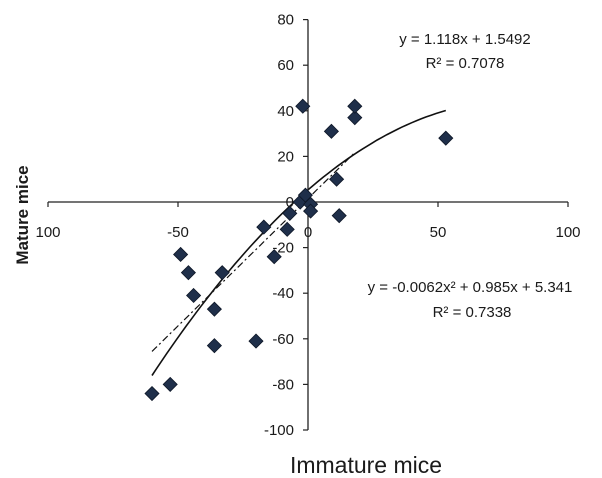 This screenshot has height=478, width=602. What do you see at coordinates (283, 248) in the screenshot?
I see `y-tick-label: -20` at bounding box center [283, 248].